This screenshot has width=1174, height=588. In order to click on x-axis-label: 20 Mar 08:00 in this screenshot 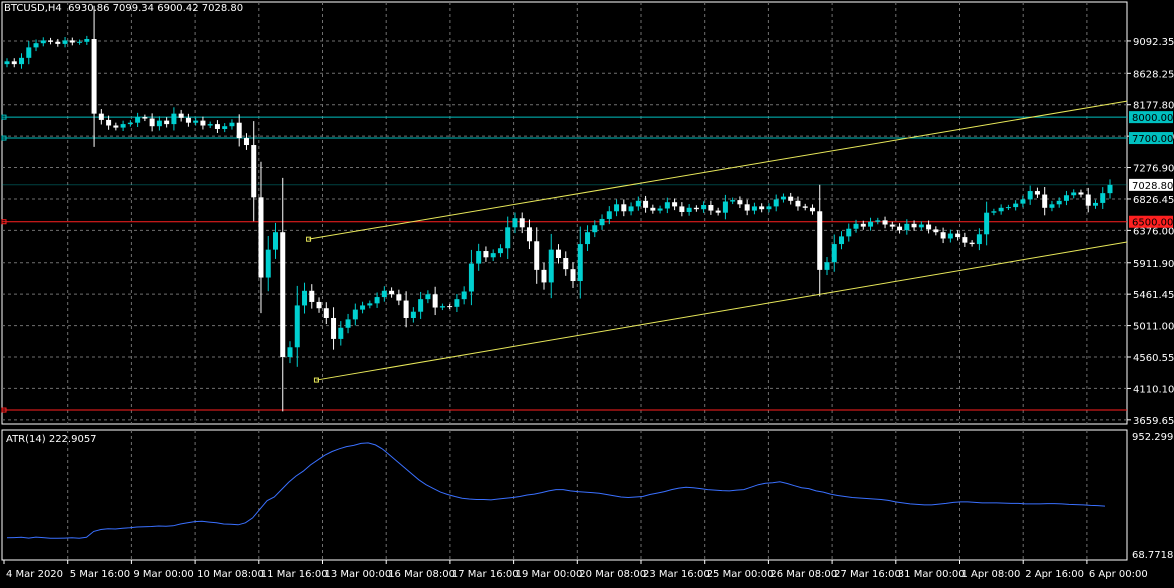, I will do `click(612, 574)`.